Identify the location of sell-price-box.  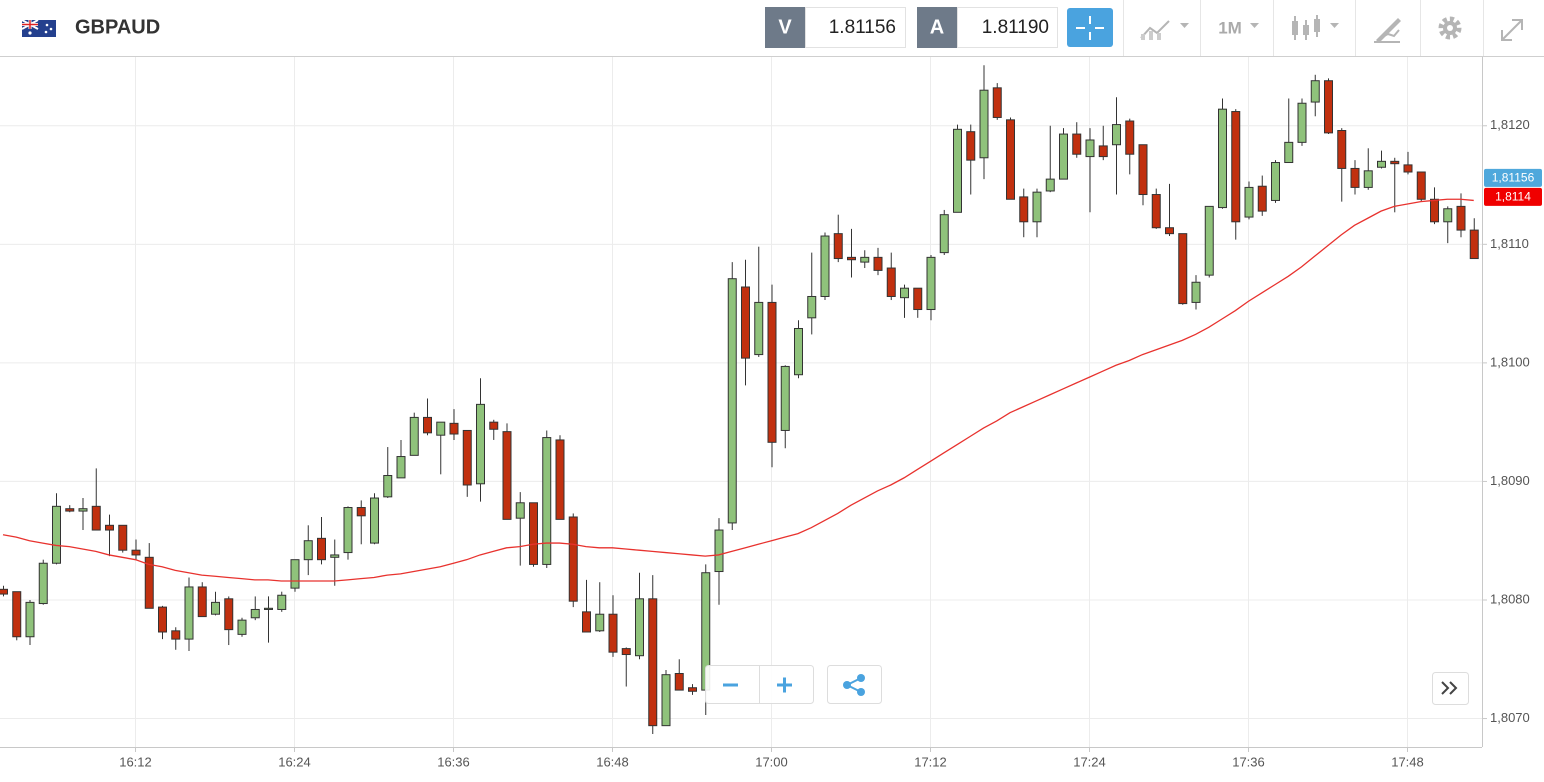
(855, 27).